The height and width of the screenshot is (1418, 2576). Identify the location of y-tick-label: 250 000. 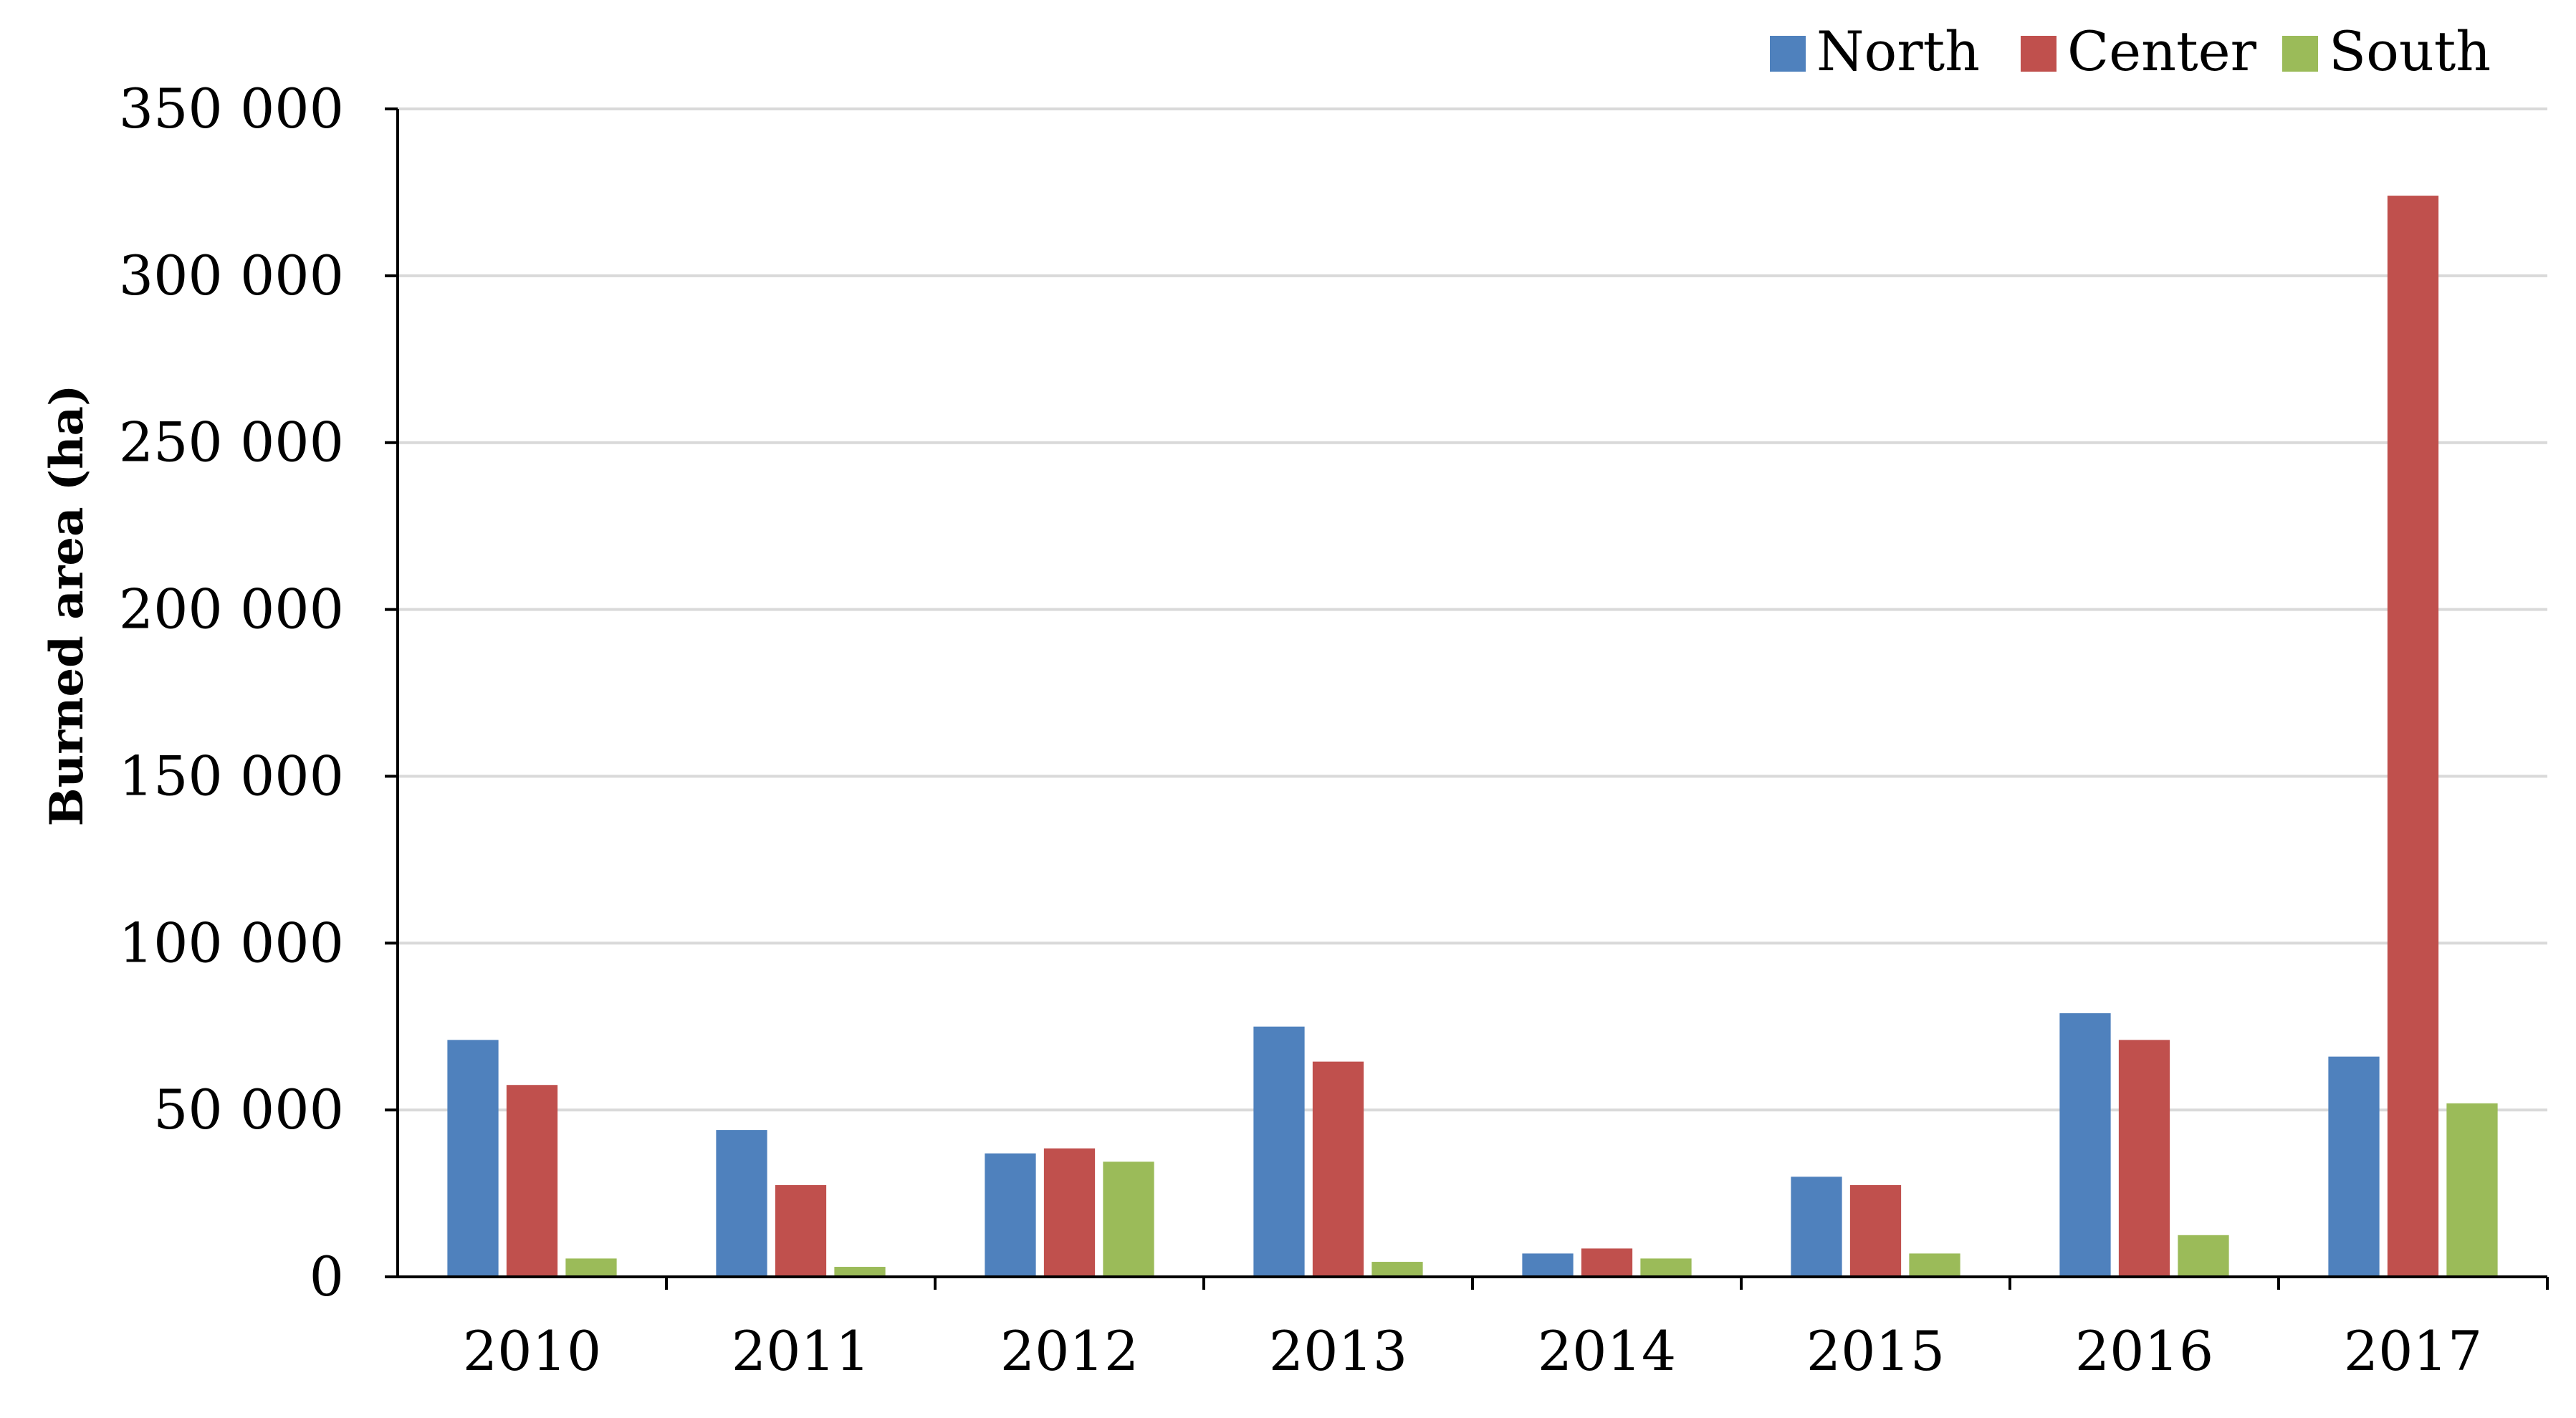
(232, 442).